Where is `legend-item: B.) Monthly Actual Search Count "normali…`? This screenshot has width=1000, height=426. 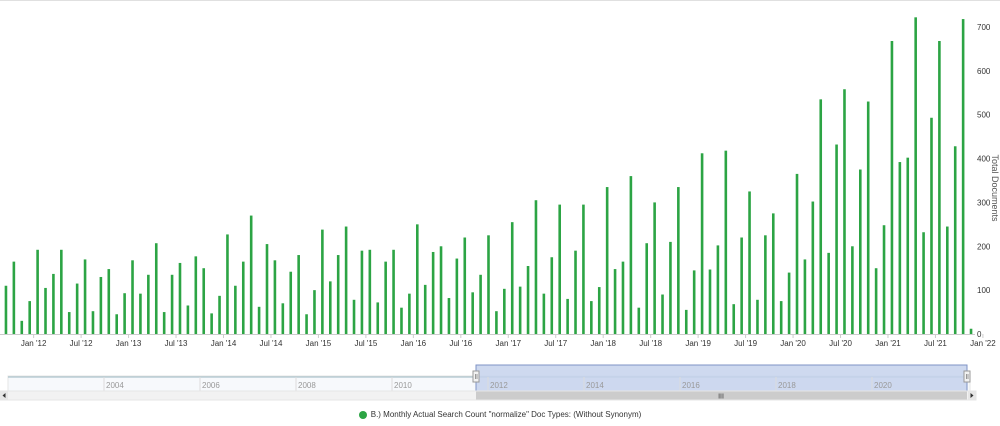
legend-item: B.) Monthly Actual Search Count "normali… is located at coordinates (499, 414).